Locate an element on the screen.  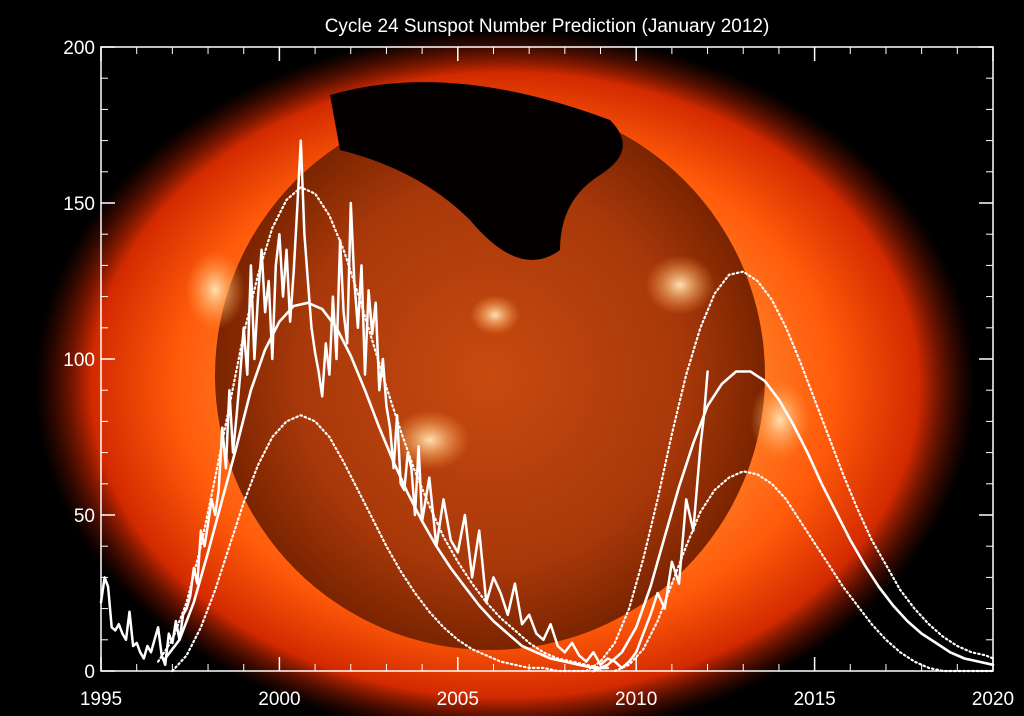
y-tick-label: 150 is located at coordinates (79, 204).